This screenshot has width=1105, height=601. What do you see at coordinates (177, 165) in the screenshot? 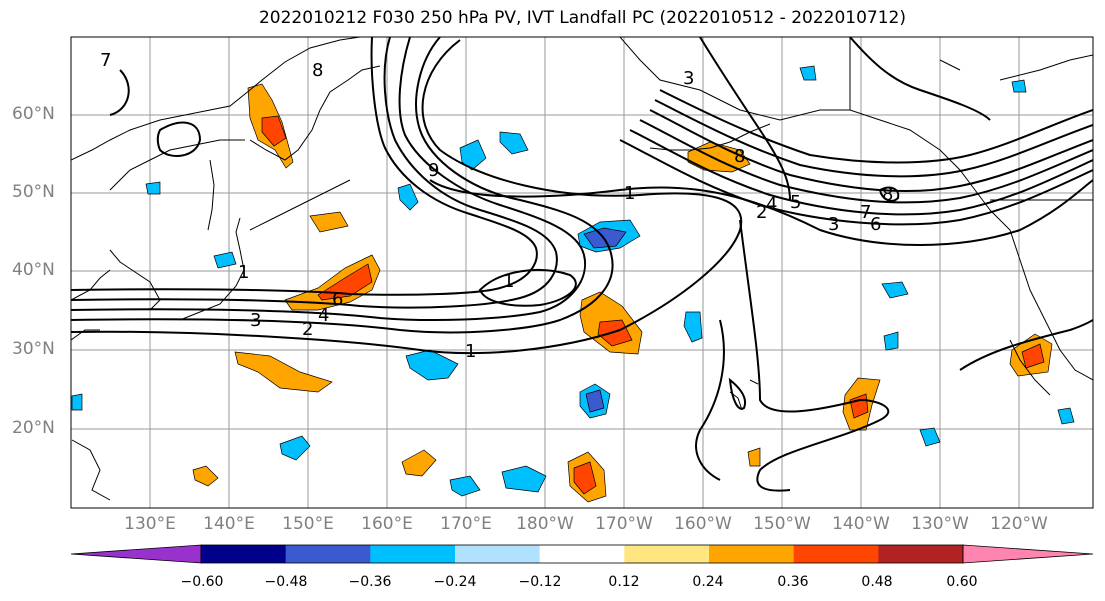
I see `coast-sea-okhotsk` at bounding box center [177, 165].